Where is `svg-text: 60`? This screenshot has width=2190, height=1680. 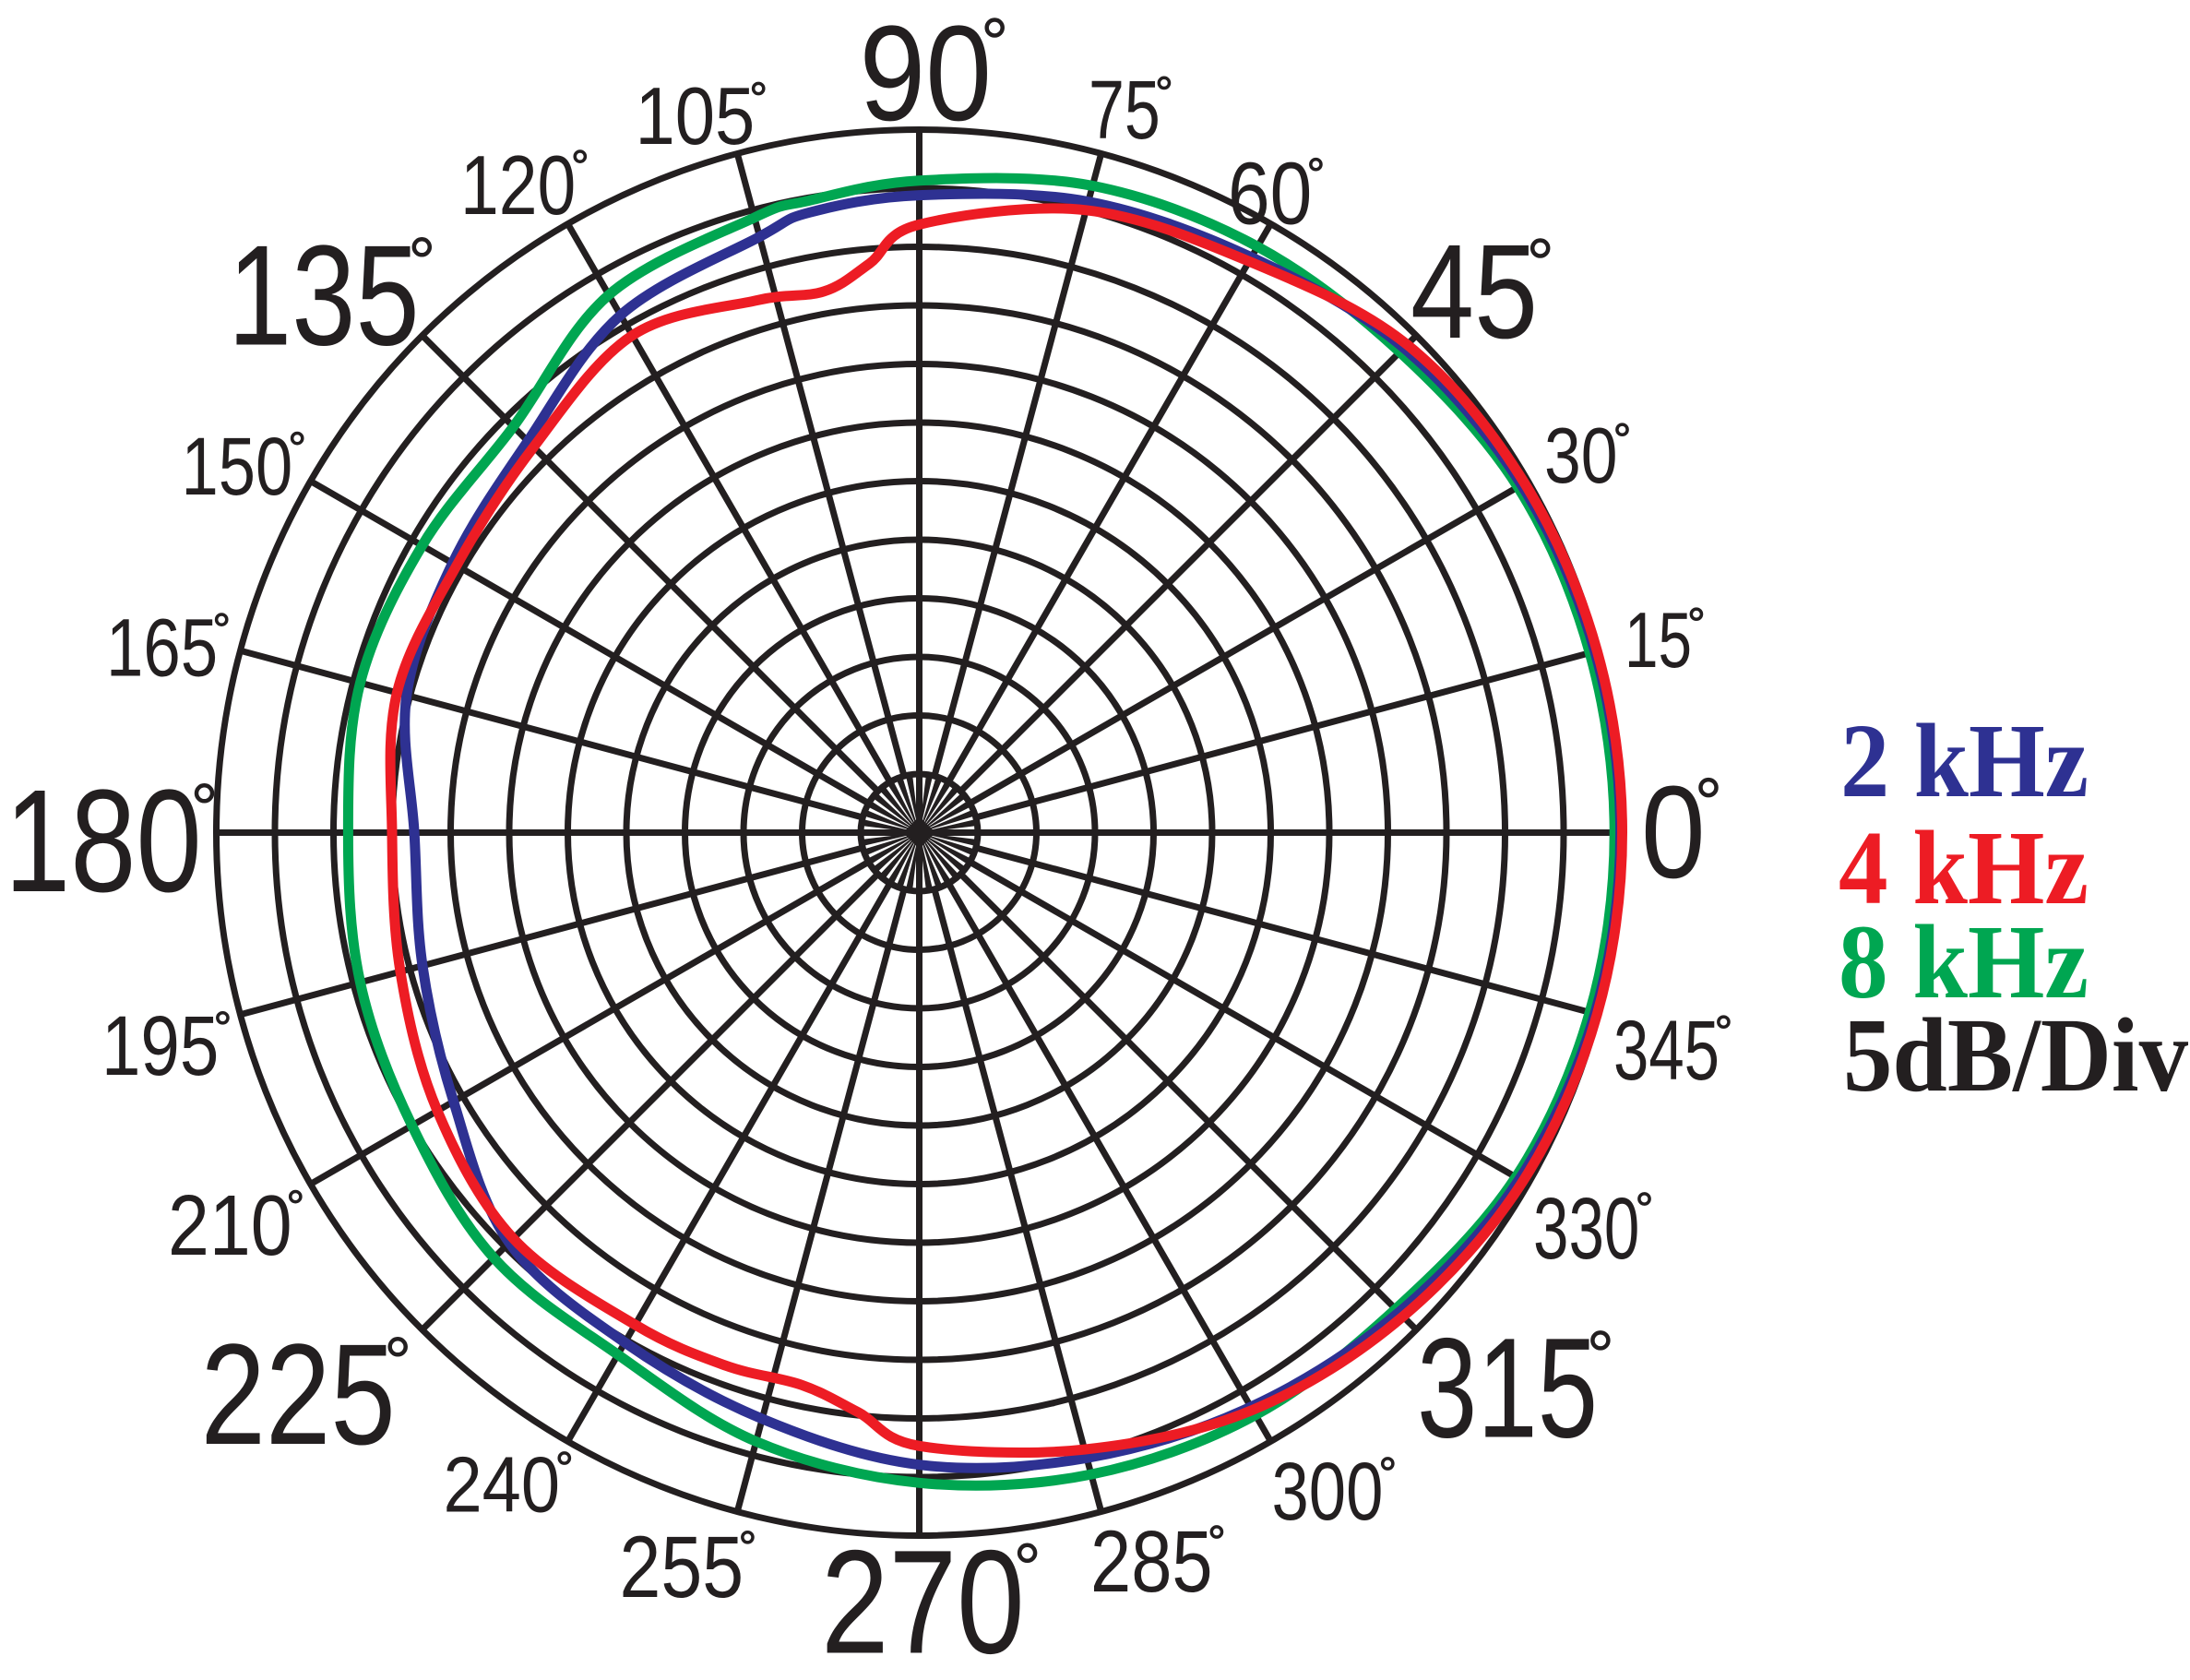
svg-text: 60 is located at coordinates (1270, 194).